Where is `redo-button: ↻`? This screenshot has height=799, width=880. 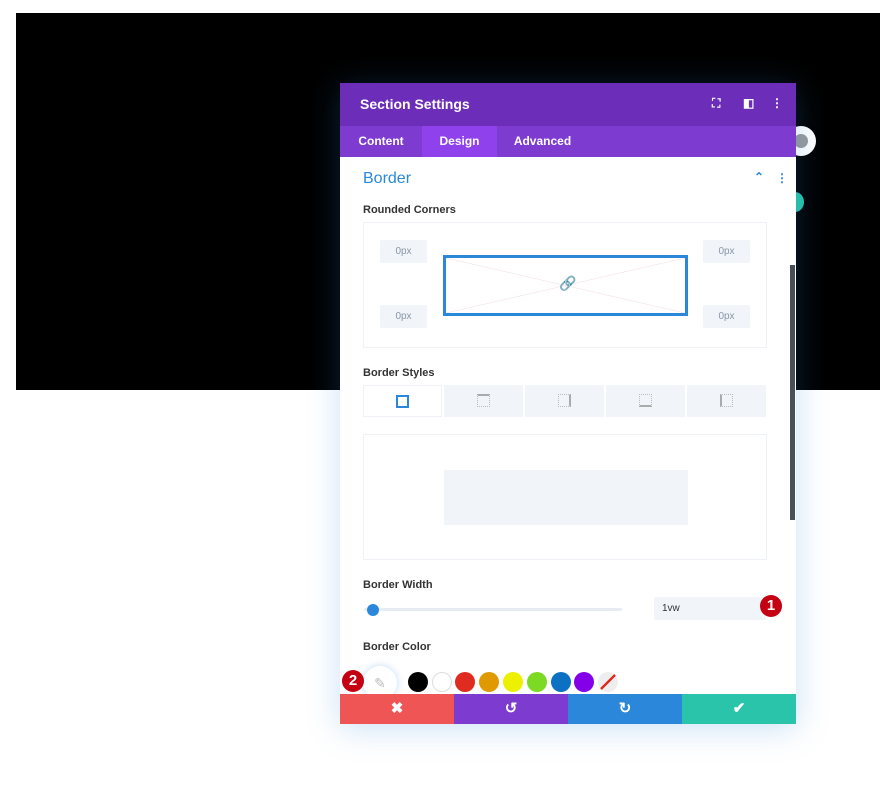
redo-button: ↻ is located at coordinates (625, 709).